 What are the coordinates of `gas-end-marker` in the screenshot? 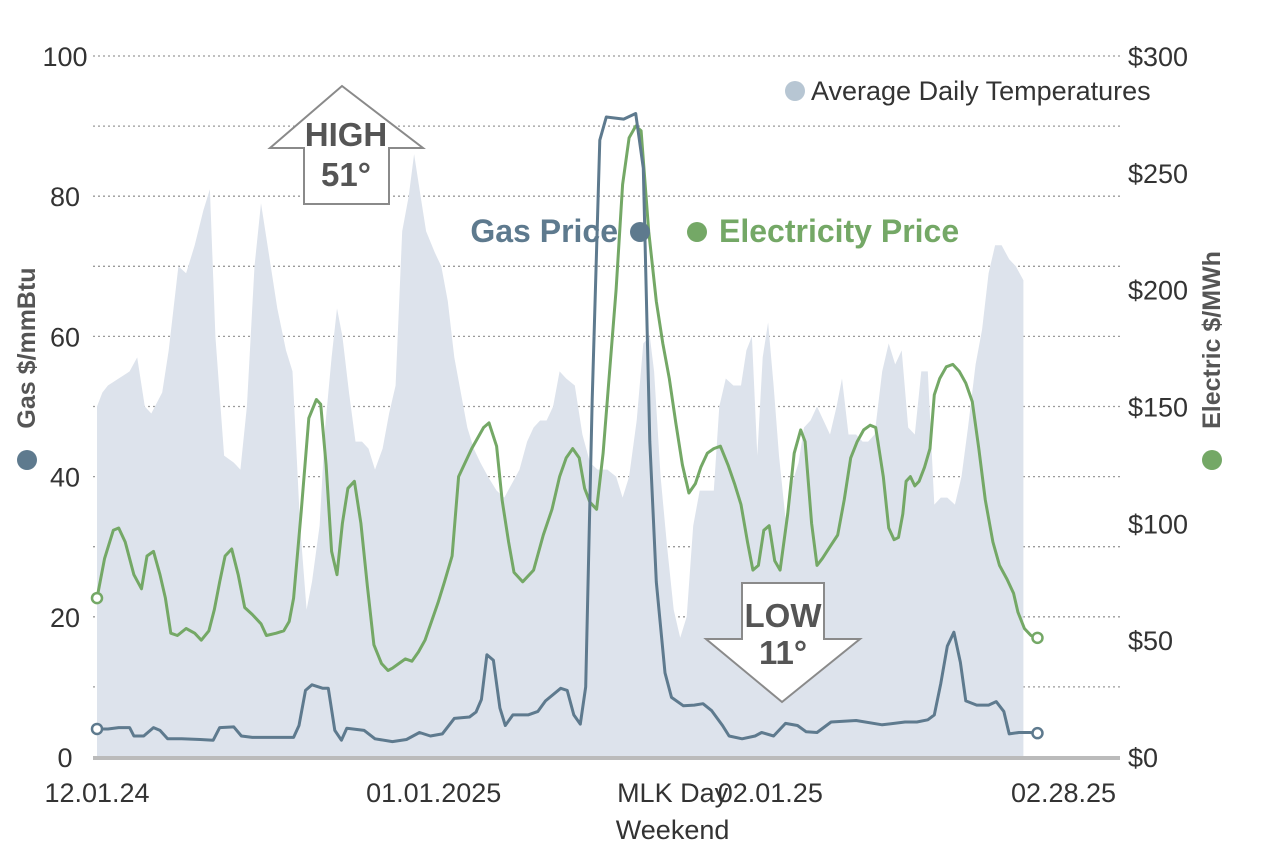 It's located at (1037, 733).